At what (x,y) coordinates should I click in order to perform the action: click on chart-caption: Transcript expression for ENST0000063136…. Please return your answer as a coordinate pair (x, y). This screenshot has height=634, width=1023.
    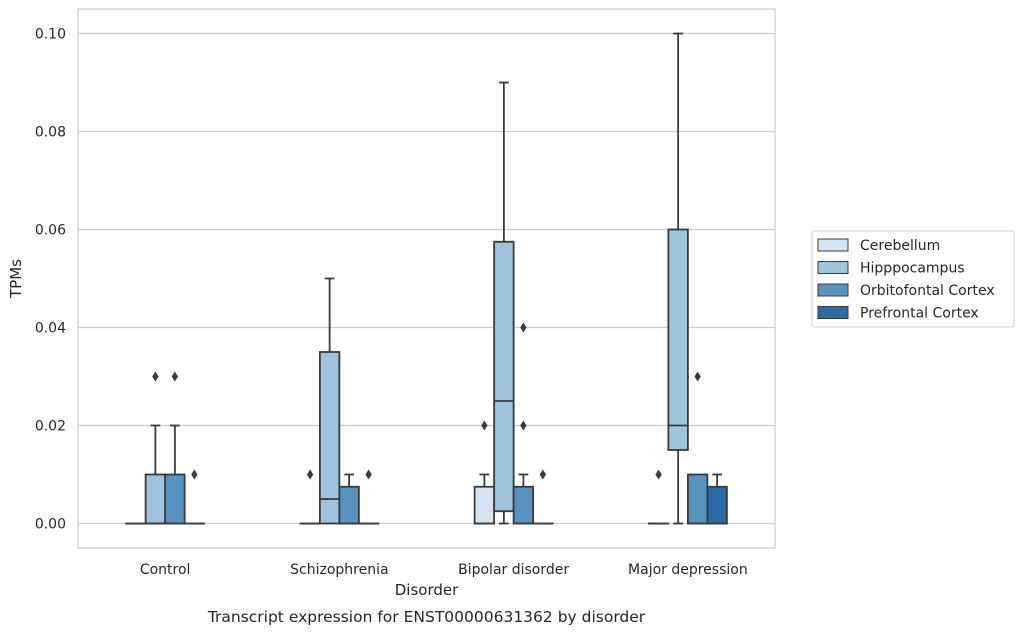
    Looking at the image, I should click on (426, 617).